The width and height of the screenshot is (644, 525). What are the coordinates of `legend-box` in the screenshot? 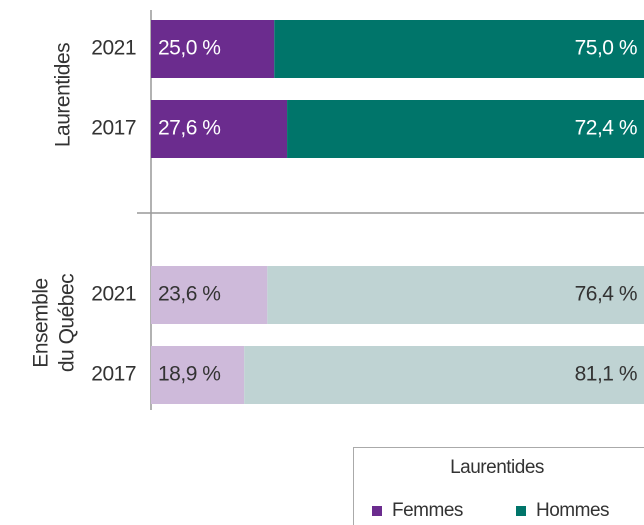 It's located at (498, 486).